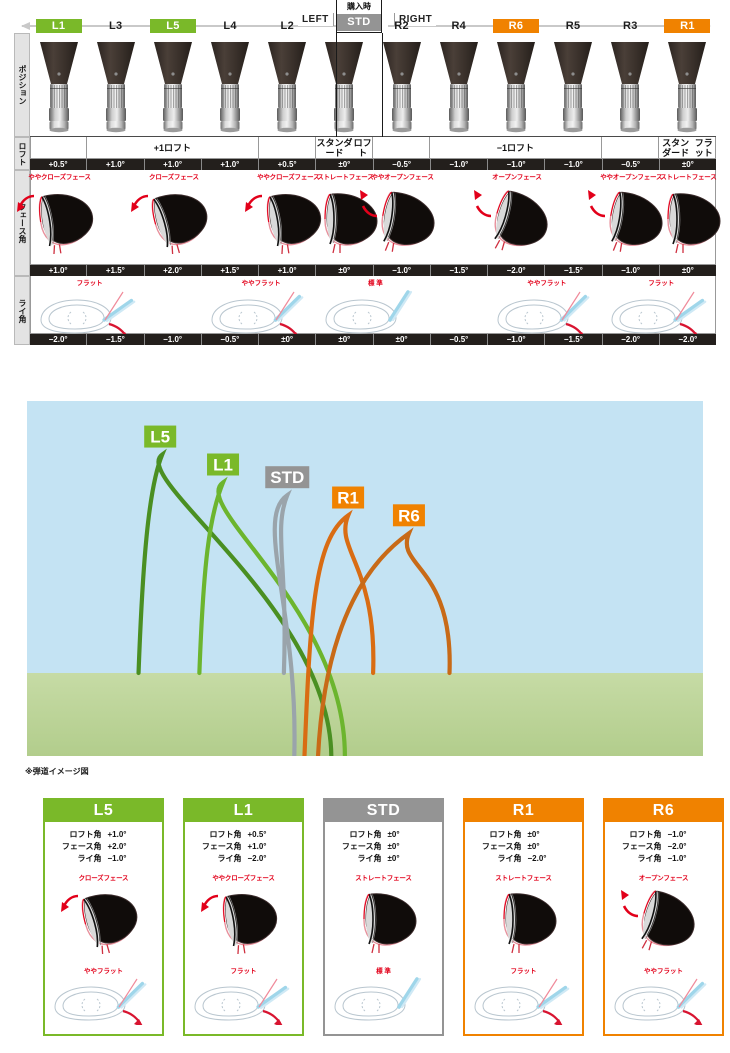 The image size is (730, 1053). I want to click on position-tag-r3: R3, so click(630, 22).